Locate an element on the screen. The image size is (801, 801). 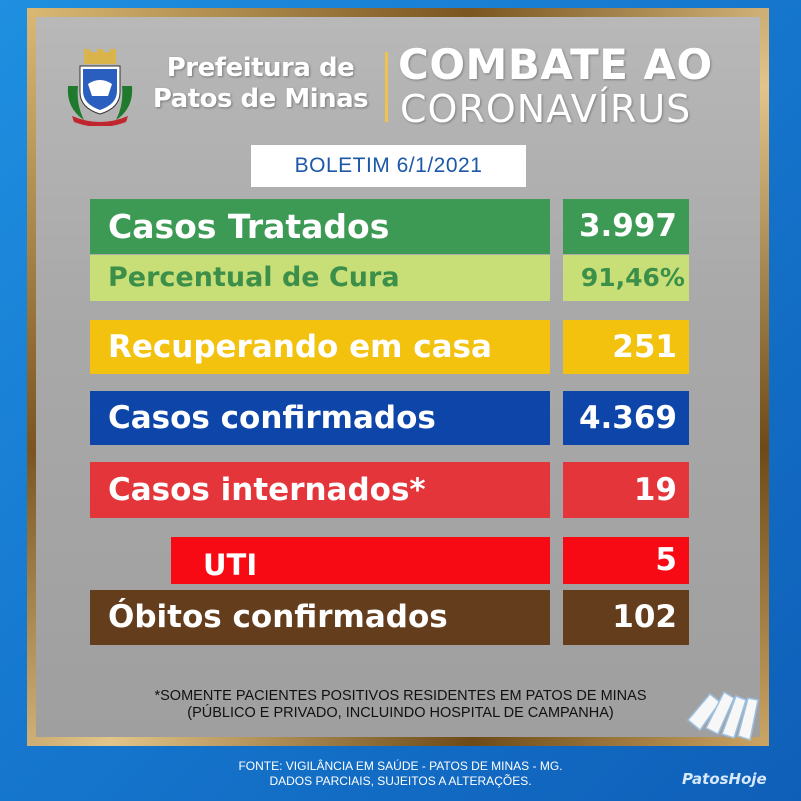
stat-label-uti: UTI is located at coordinates (360, 560).